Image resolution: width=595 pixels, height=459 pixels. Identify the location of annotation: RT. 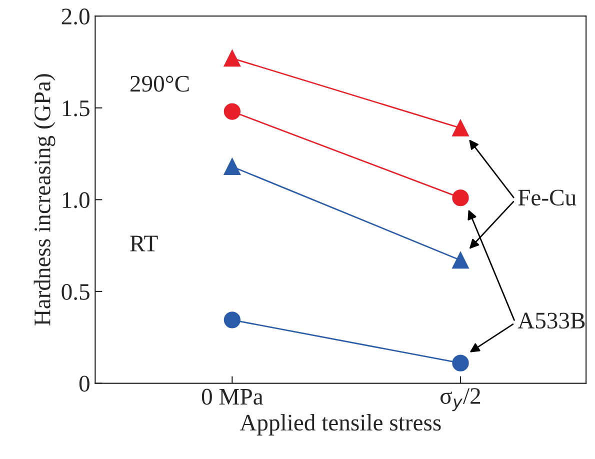
(144, 244).